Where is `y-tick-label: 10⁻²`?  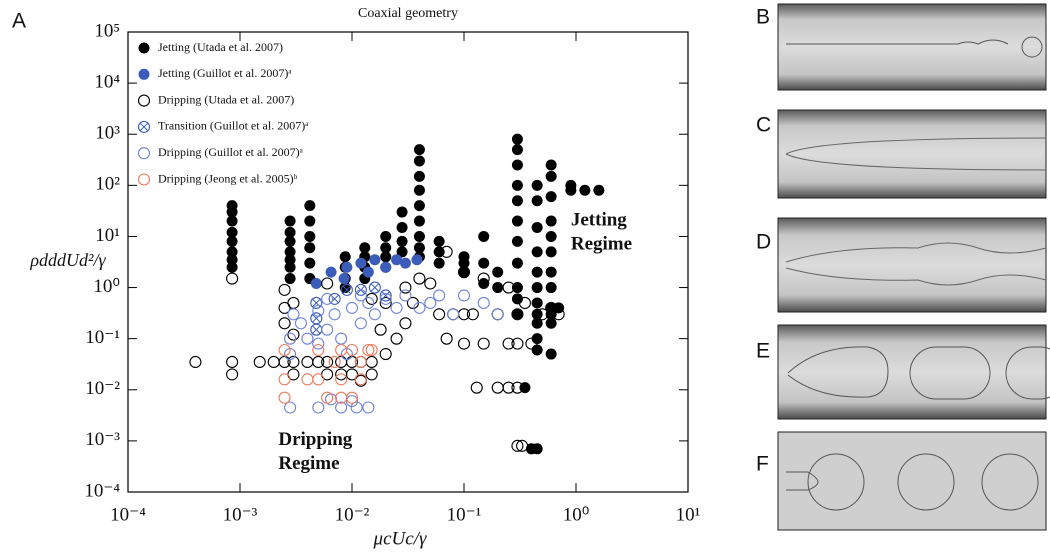 y-tick-label: 10⁻² is located at coordinates (102, 388).